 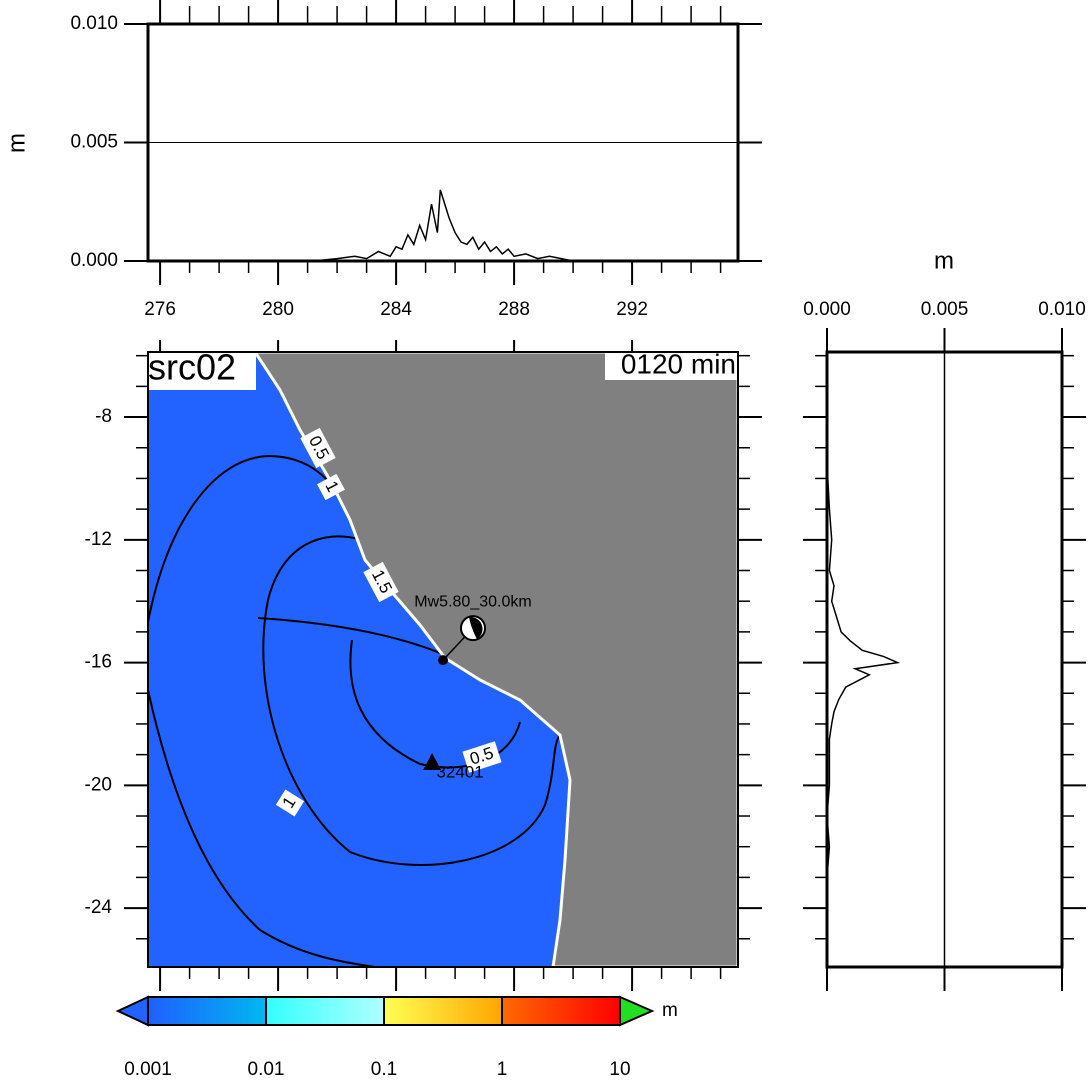 What do you see at coordinates (459, 771) in the screenshot?
I see `station-label: 32401` at bounding box center [459, 771].